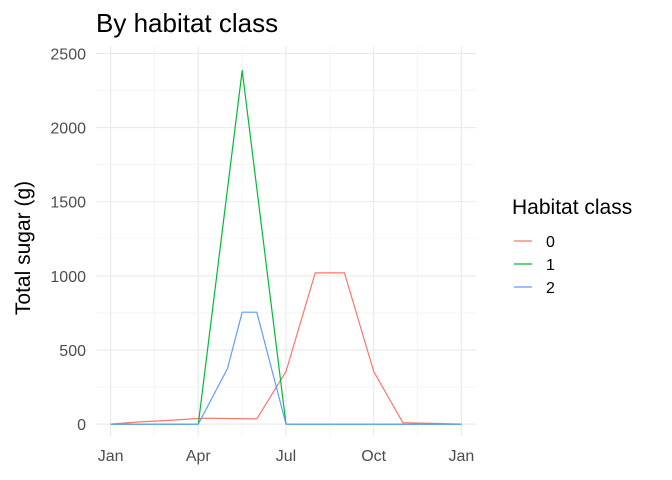 This screenshot has width=672, height=480. Describe the element at coordinates (23, 248) in the screenshot. I see `y-axis-title: Total sugar (g)` at that location.